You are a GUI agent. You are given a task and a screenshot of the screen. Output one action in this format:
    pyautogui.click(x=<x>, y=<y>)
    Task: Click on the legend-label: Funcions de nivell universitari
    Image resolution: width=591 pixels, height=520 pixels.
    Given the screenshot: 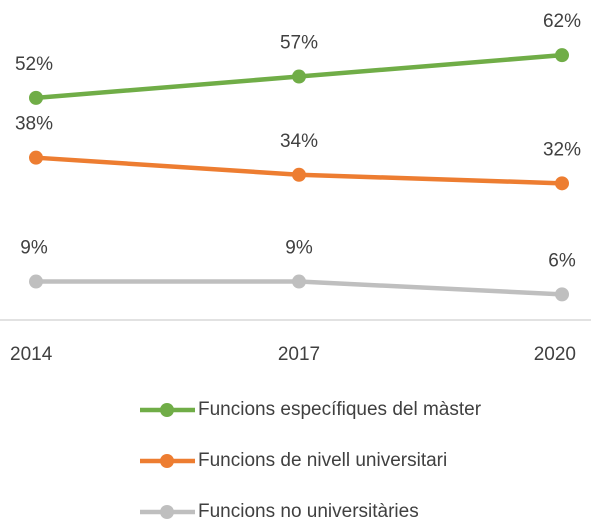 What is the action you would take?
    pyautogui.click(x=322, y=460)
    